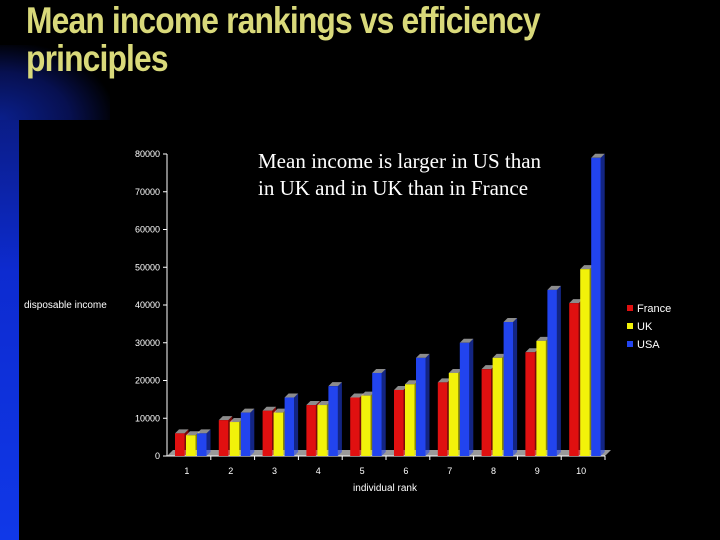 The image size is (720, 540). I want to click on x-tick-label: 6, so click(405, 471).